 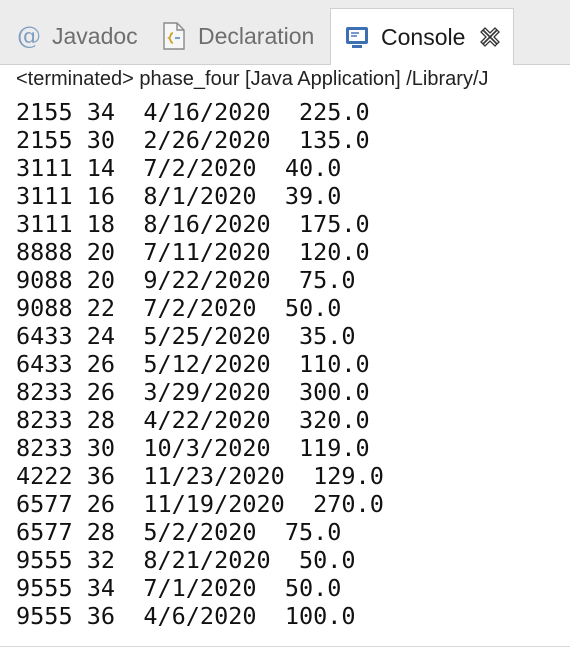 I want to click on console-output-line: 8888 20 7/11/2020 120.0, so click(x=193, y=252).